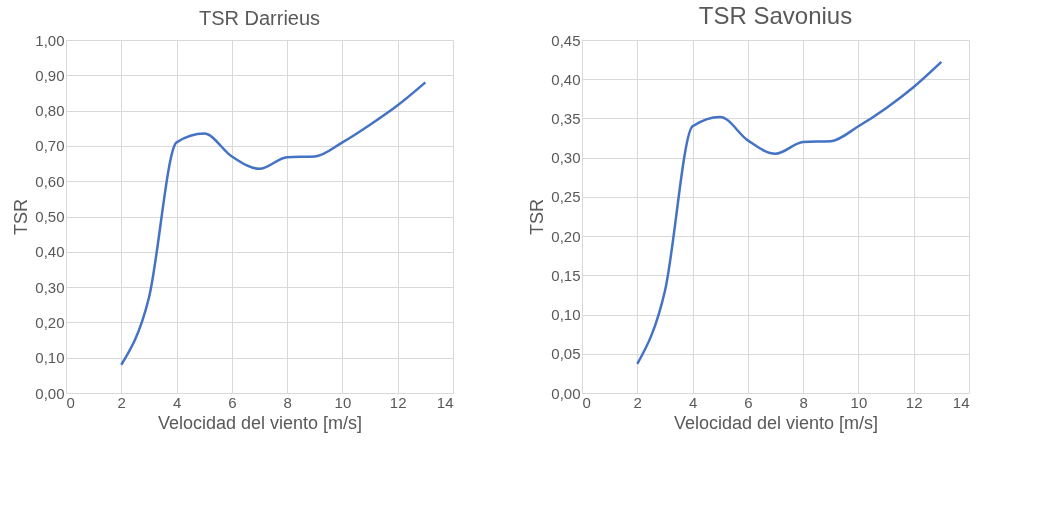 The image size is (1059, 510). What do you see at coordinates (50, 111) in the screenshot?
I see `y-tick-label: 0,80` at bounding box center [50, 111].